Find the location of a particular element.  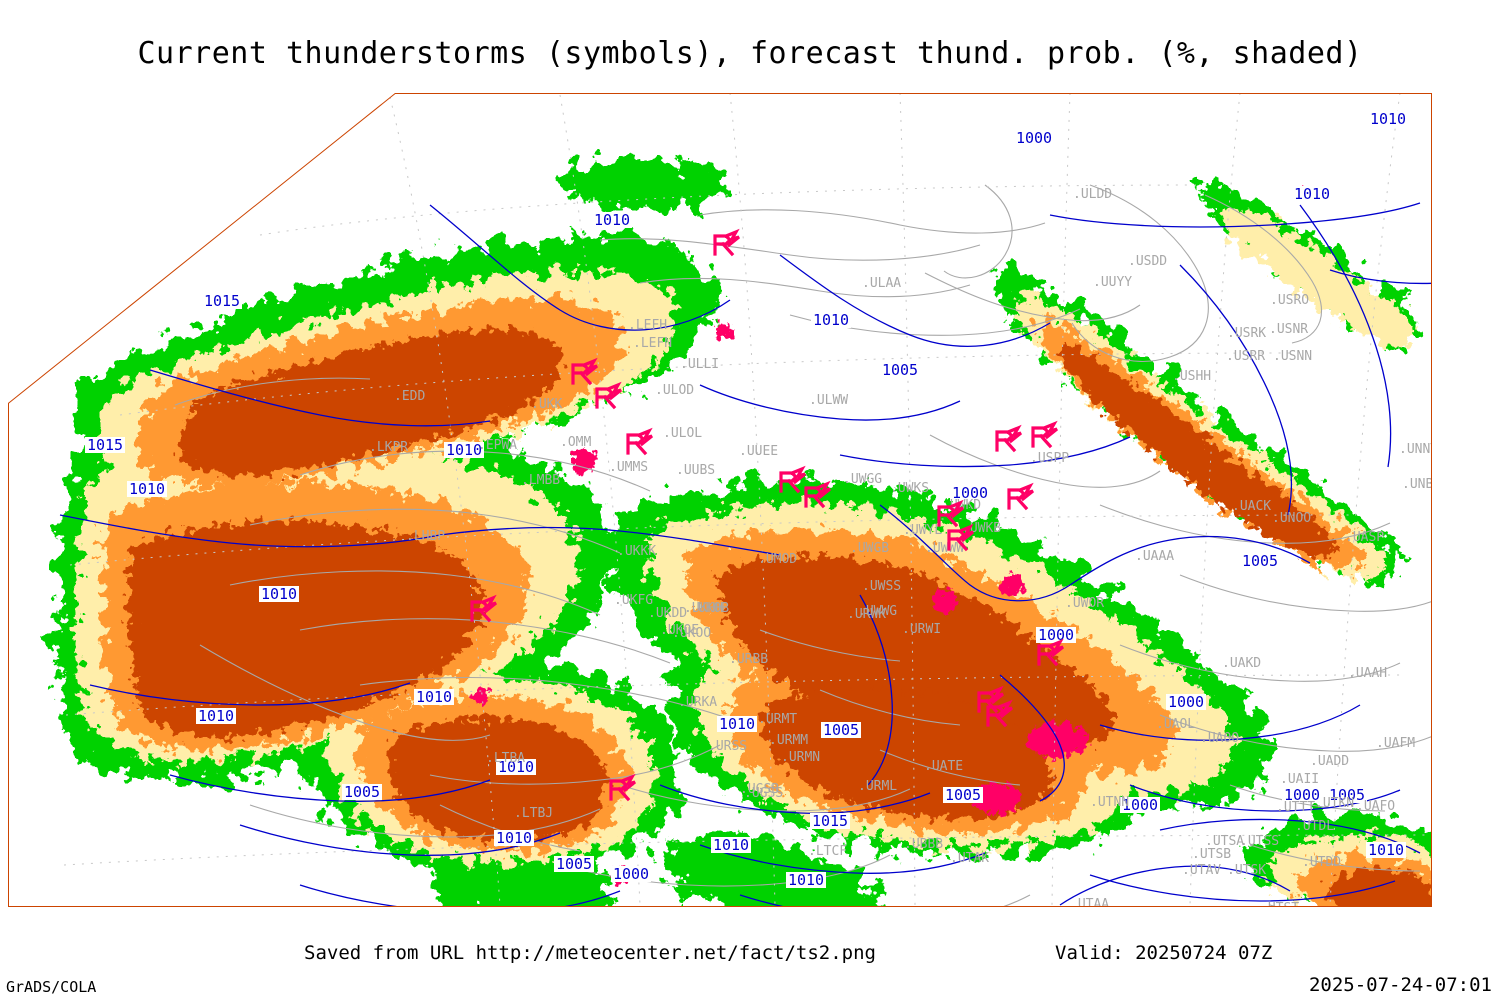

station-label: .LMBB is located at coordinates (540, 480).